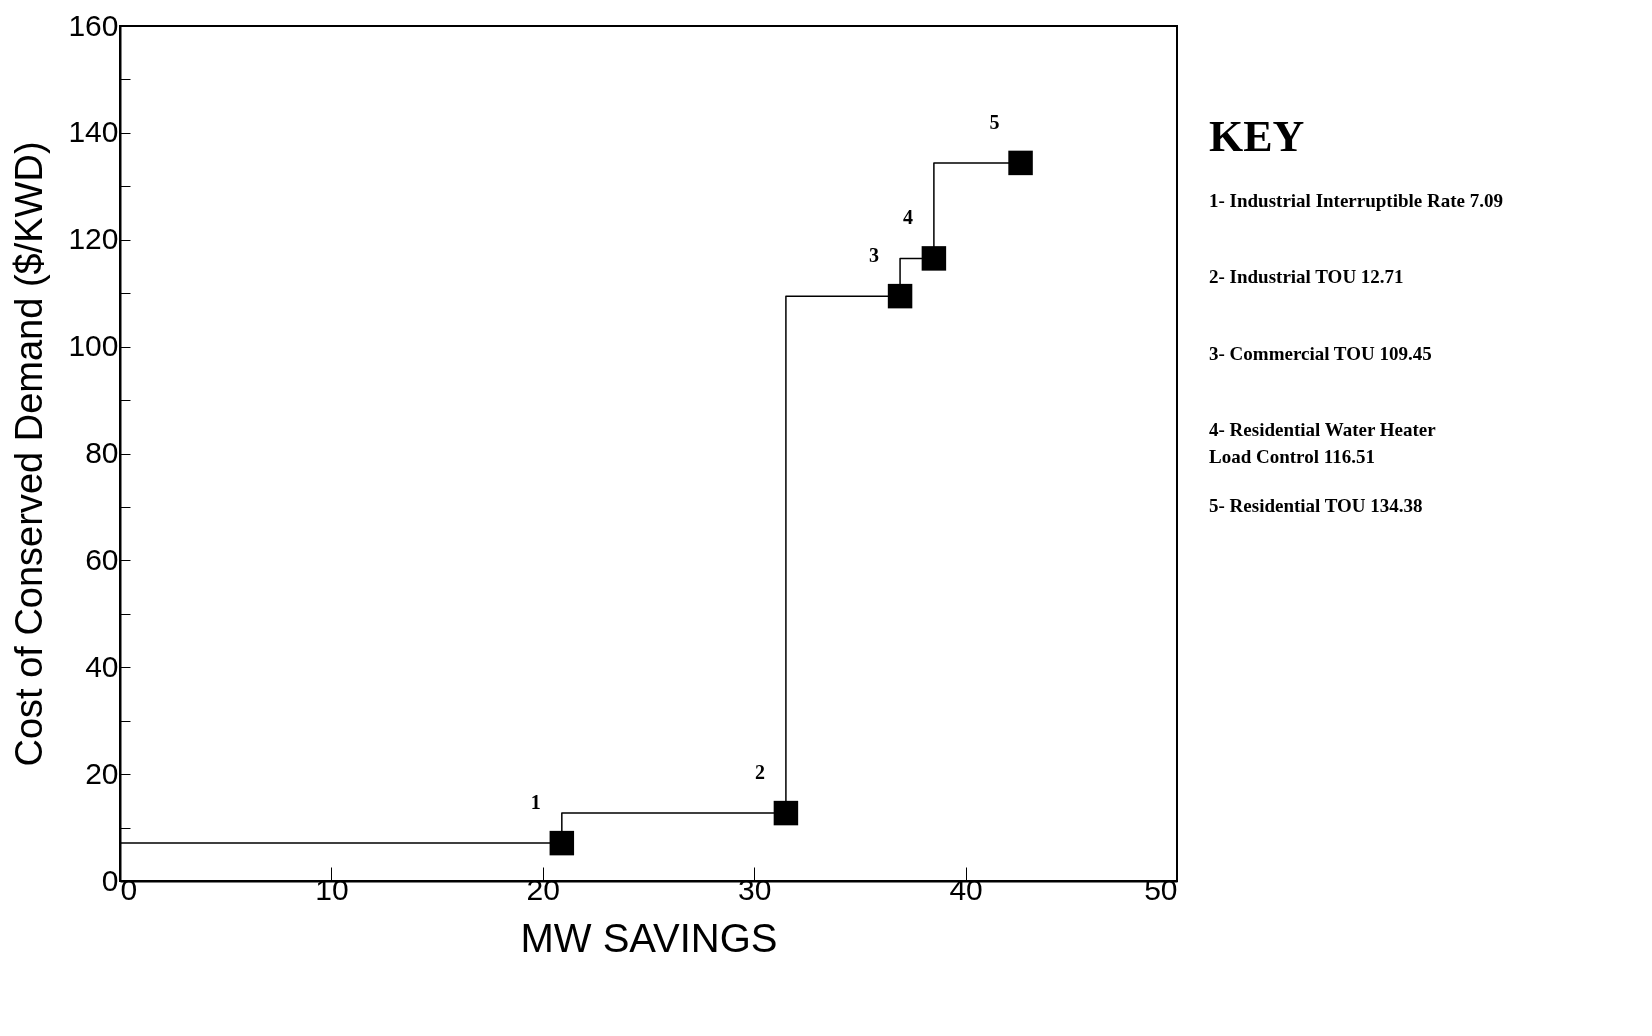 This screenshot has height=1036, width=1652. What do you see at coordinates (102, 666) in the screenshot?
I see `y-tick-label: 40` at bounding box center [102, 666].